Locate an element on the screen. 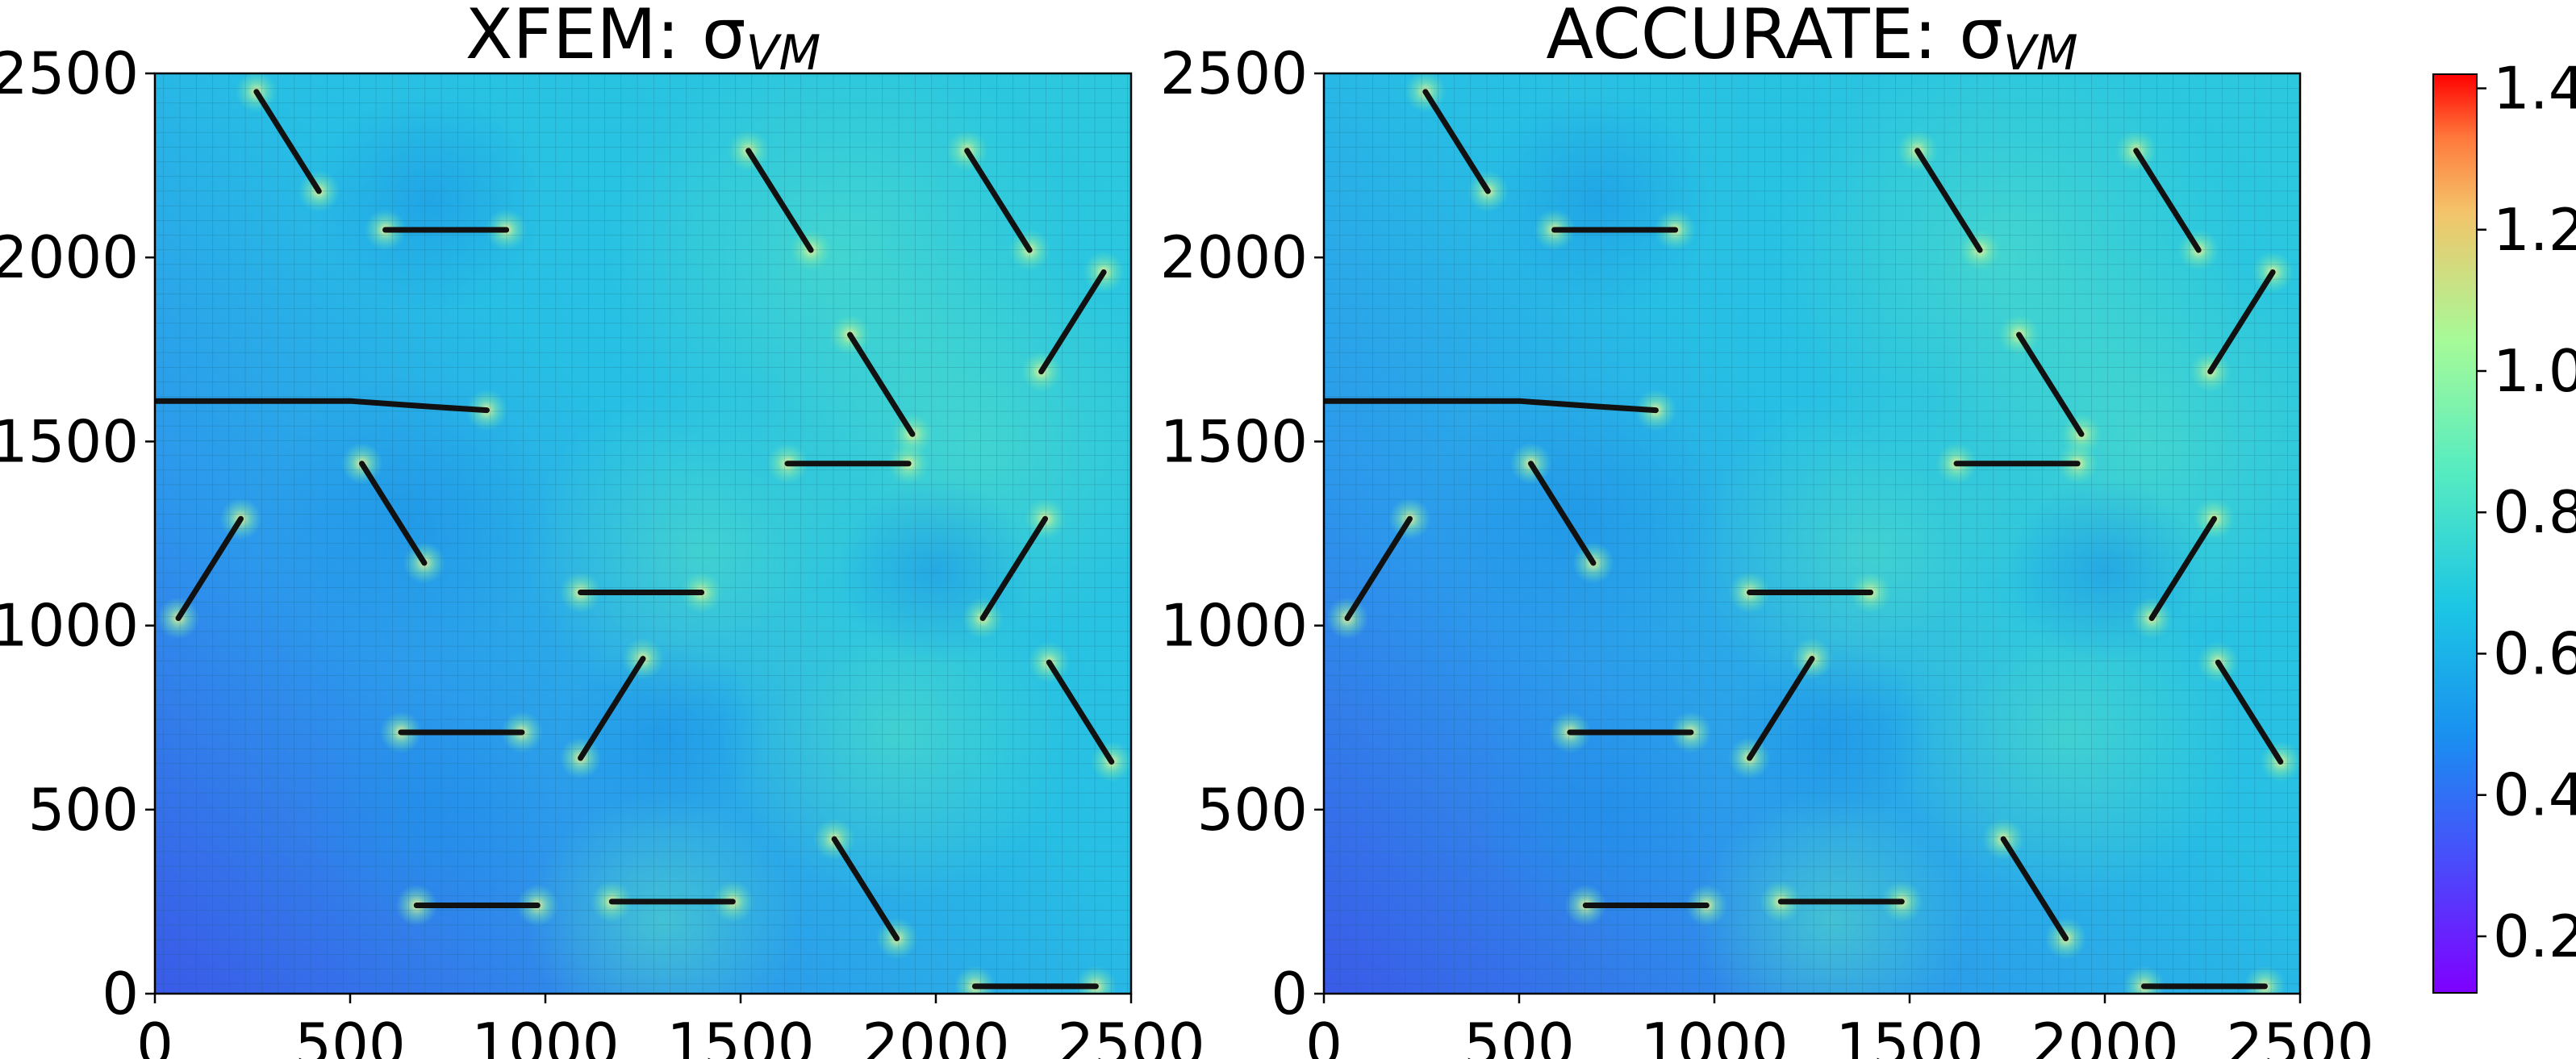 This screenshot has width=2576, height=1059. colorbar-tick-label: 1.0 is located at coordinates (2534, 371).